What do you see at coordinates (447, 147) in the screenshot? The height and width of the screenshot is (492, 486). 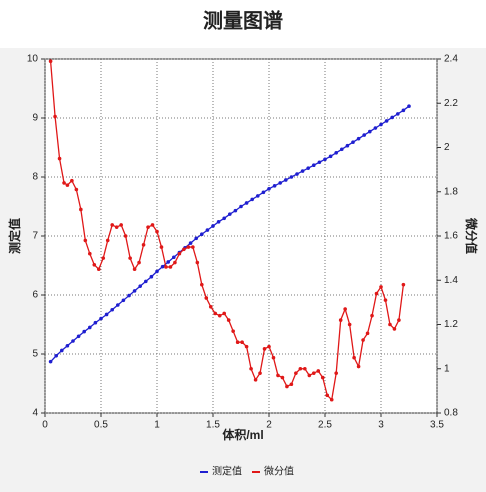 I see `y2-tick-label: 2` at bounding box center [447, 147].